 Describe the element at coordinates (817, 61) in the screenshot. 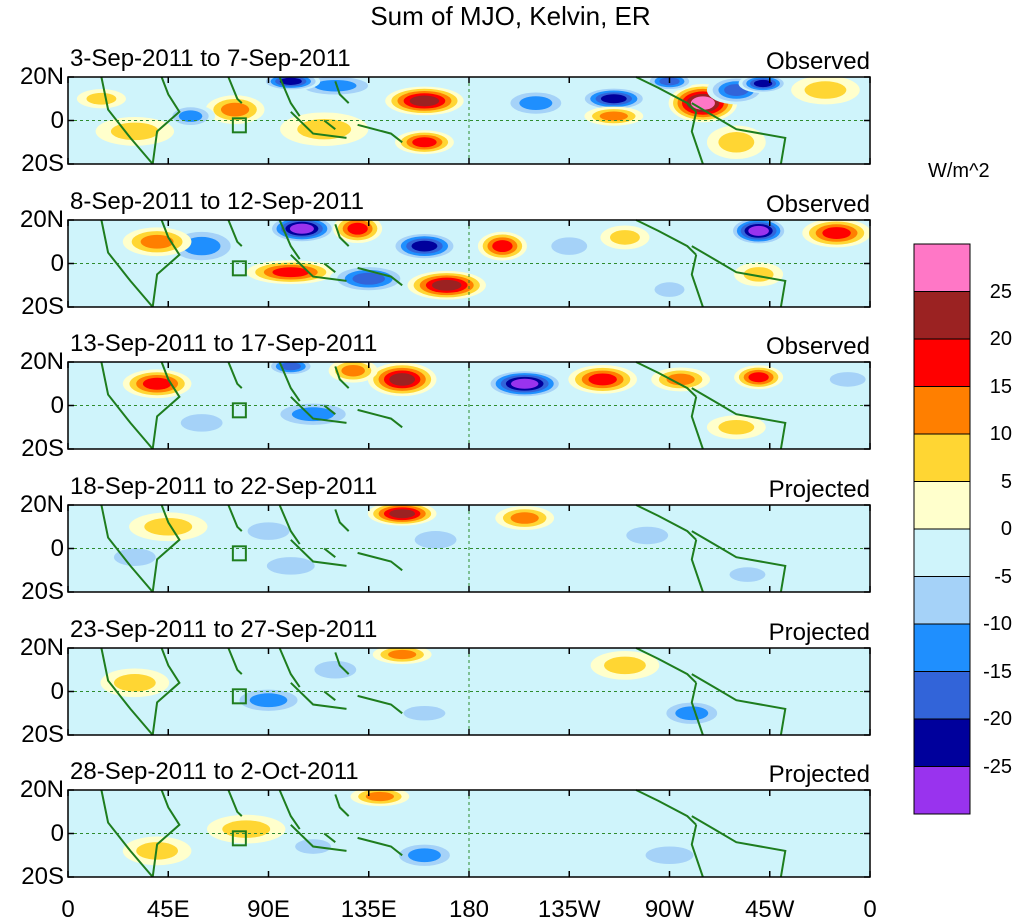

I see `panel-1-status-label: Observed` at that location.